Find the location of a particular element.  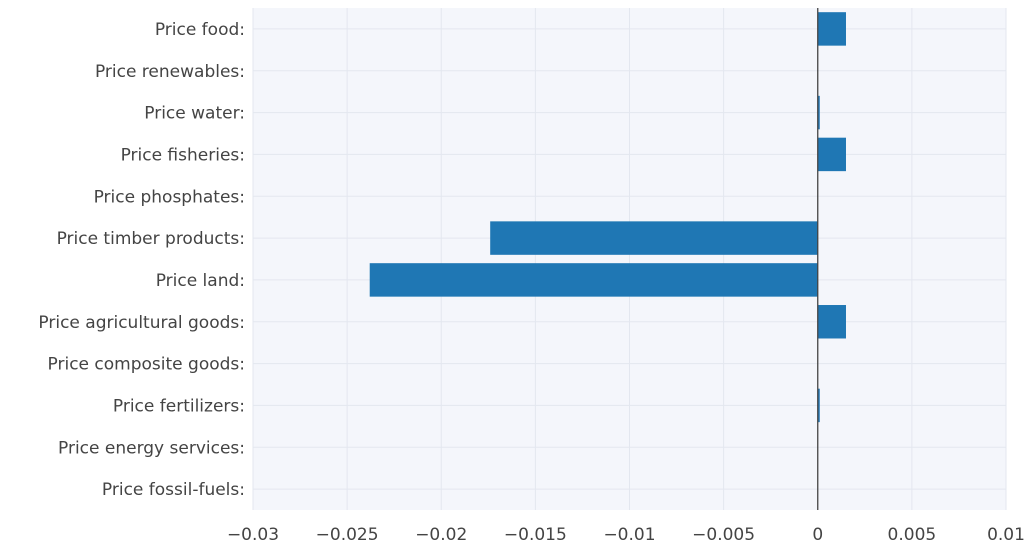

y-tick-label: Price energy services: is located at coordinates (151, 448).